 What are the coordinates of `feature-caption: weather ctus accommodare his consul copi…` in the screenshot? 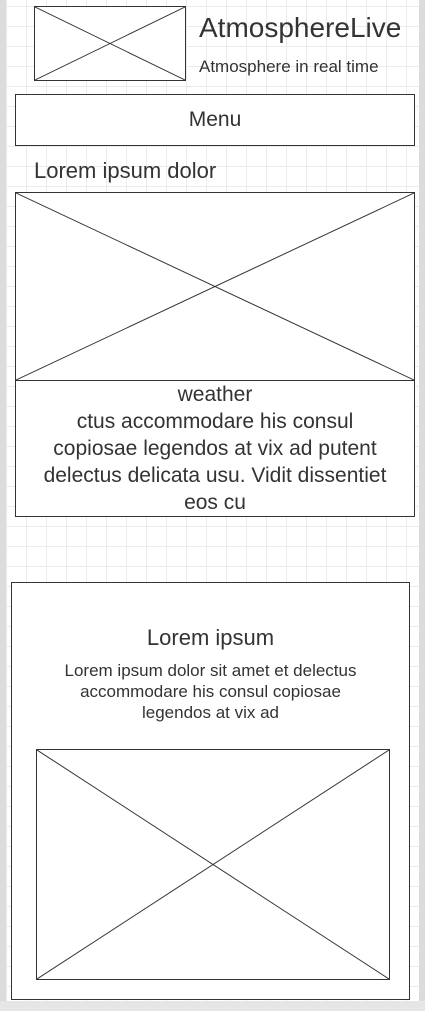 It's located at (215, 448).